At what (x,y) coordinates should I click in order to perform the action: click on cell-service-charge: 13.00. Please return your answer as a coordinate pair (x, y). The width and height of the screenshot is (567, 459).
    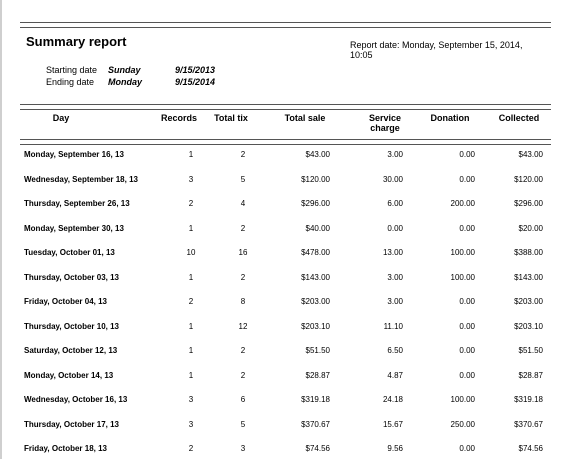
    Looking at the image, I should click on (392, 252).